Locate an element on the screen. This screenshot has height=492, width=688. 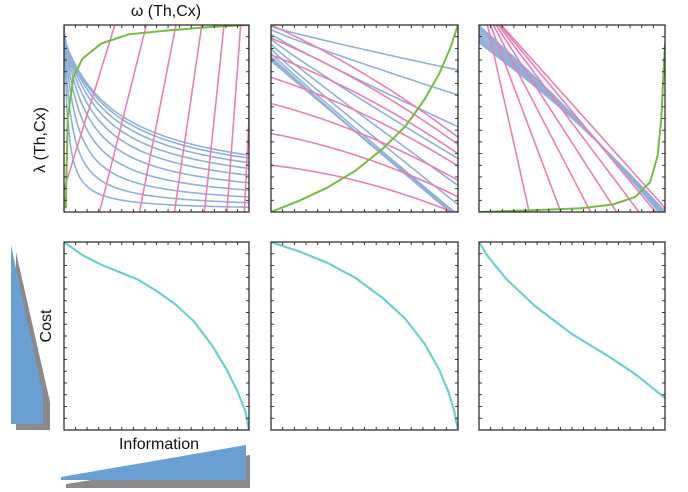
panel-cost-left is located at coordinates (156, 336).